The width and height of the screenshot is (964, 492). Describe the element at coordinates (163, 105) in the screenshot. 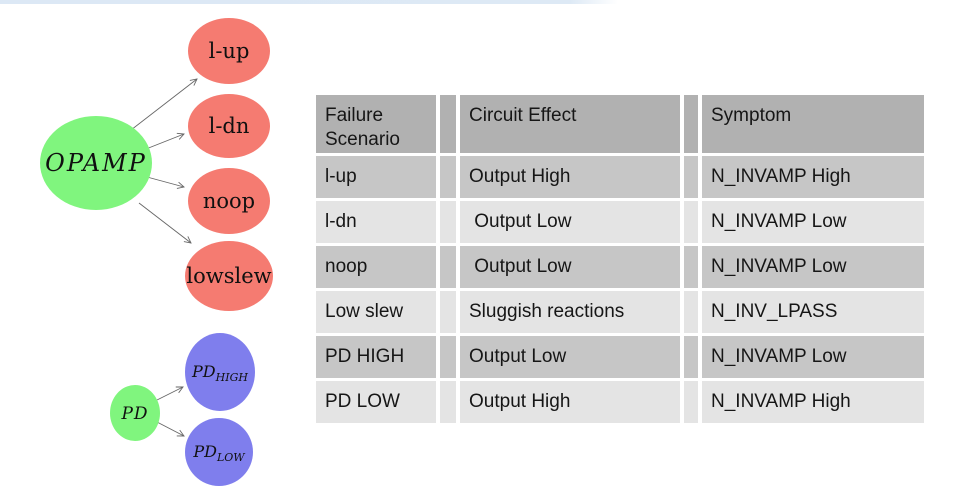

I see `edge-opamp-to-l-up` at that location.